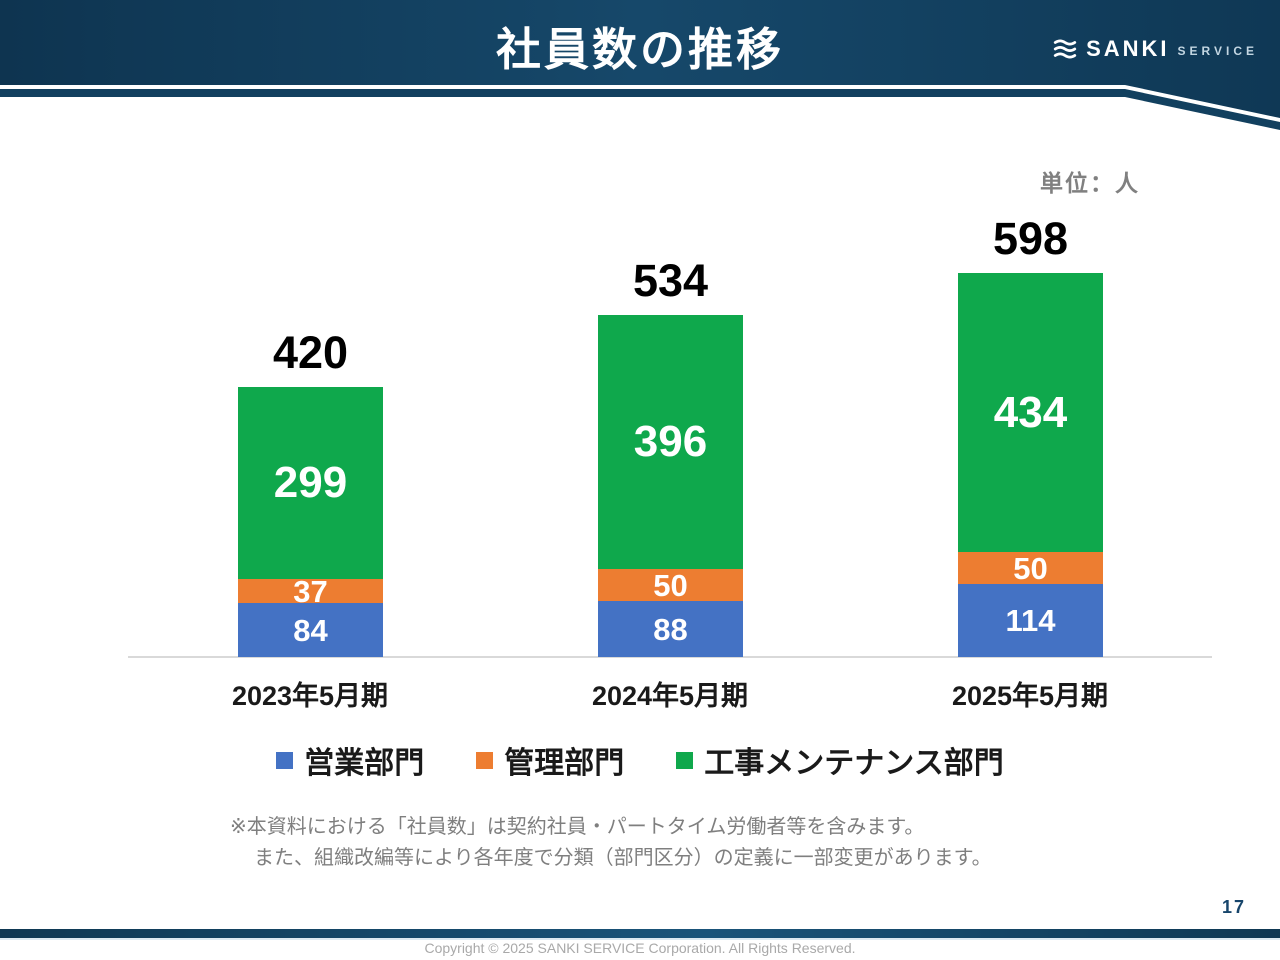 Image resolution: width=1280 pixels, height=960 pixels. Describe the element at coordinates (639, 49) in the screenshot. I see `page-title: 社員数の推移` at that location.